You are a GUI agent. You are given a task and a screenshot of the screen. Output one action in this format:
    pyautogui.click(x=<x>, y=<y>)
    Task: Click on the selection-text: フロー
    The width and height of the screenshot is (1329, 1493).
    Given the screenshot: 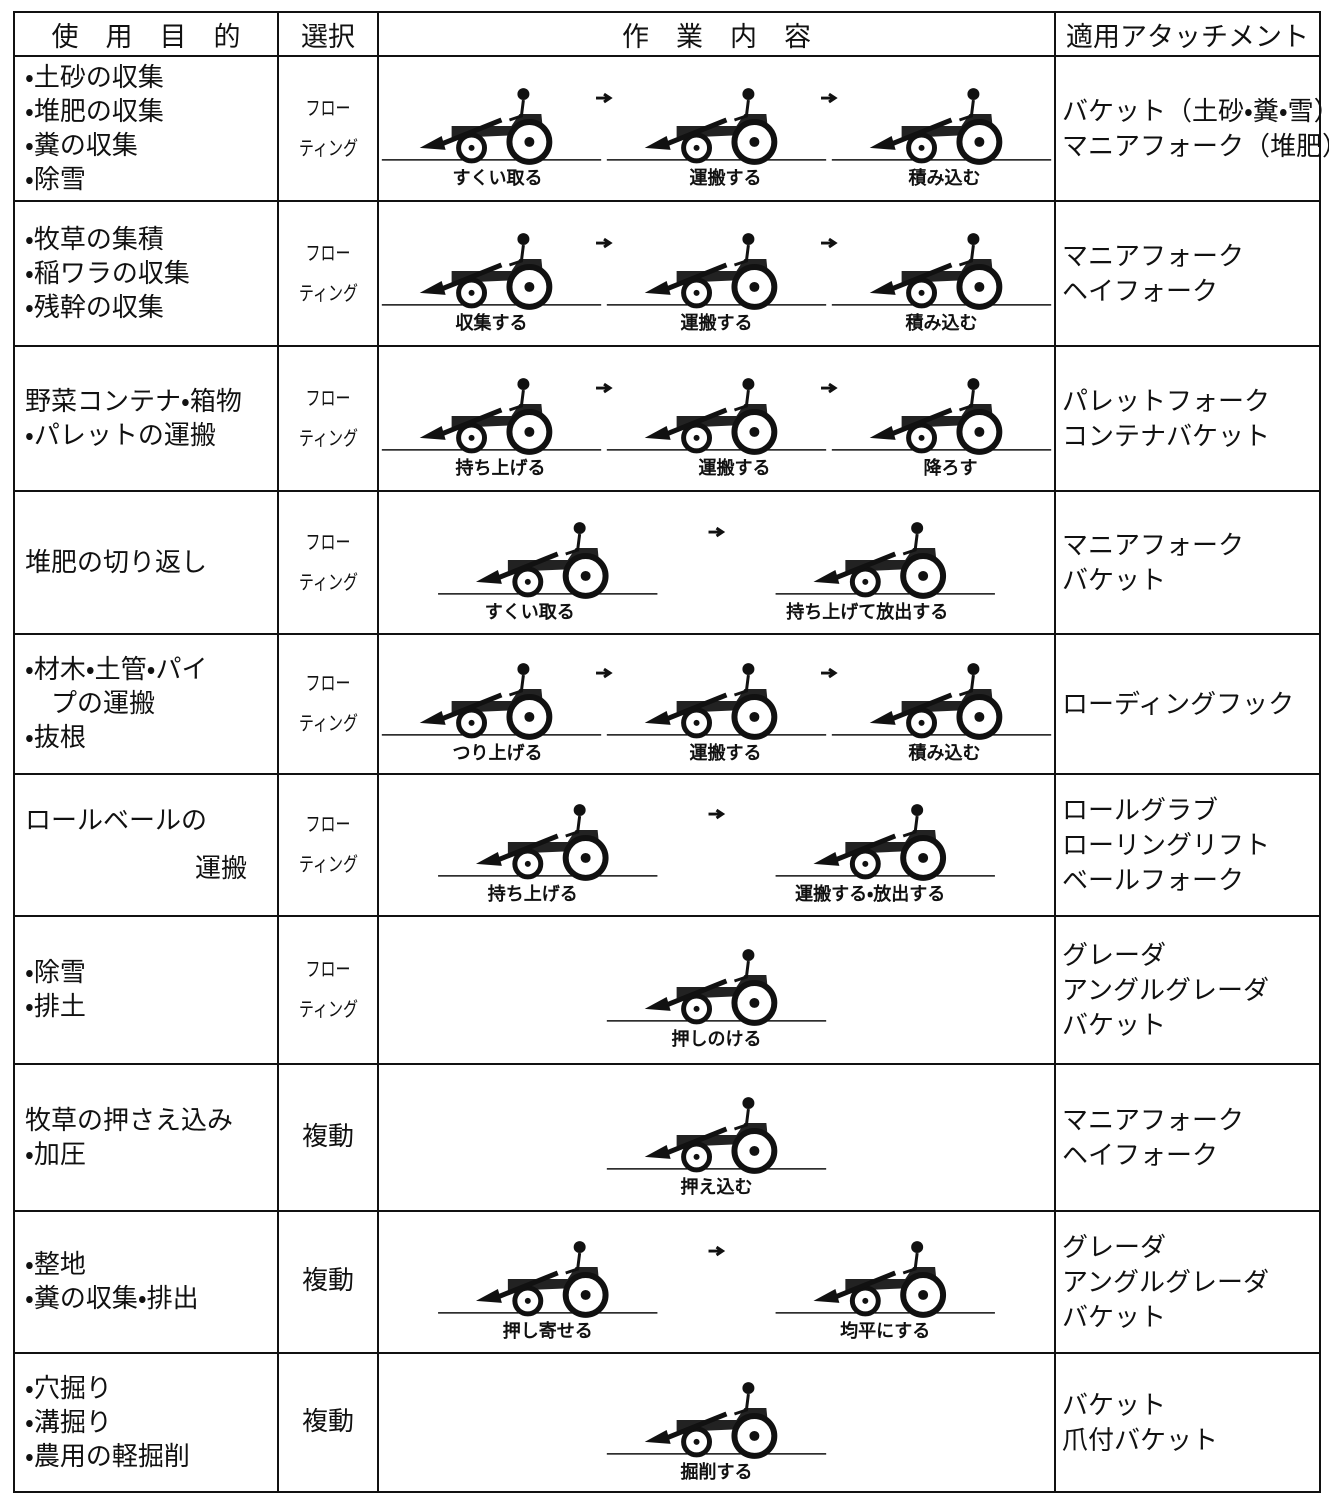 What is the action you would take?
    pyautogui.click(x=328, y=253)
    